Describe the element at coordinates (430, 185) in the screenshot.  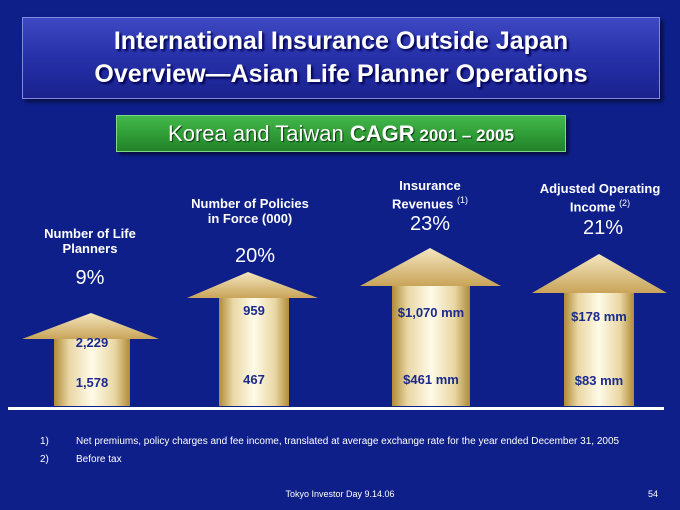
I see `label-revenues-line1: Insurance` at that location.